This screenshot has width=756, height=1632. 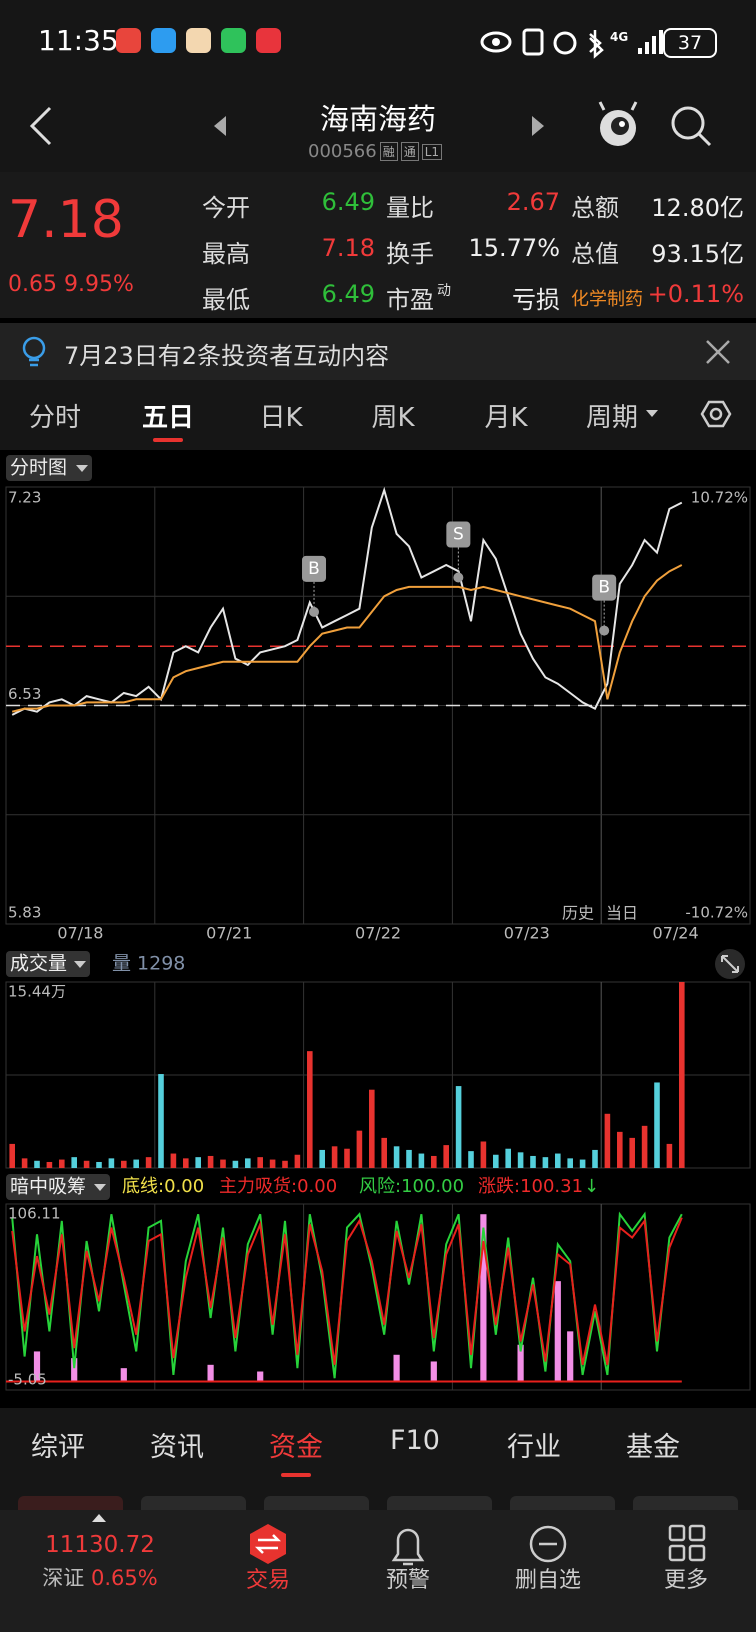 What do you see at coordinates (653, 1447) in the screenshot?
I see `info-tab: 基金` at bounding box center [653, 1447].